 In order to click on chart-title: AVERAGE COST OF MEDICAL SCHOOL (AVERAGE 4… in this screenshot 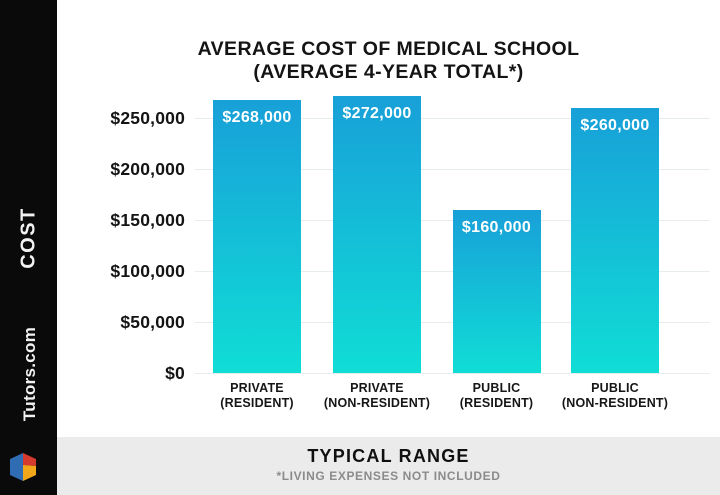, I will do `click(388, 61)`.